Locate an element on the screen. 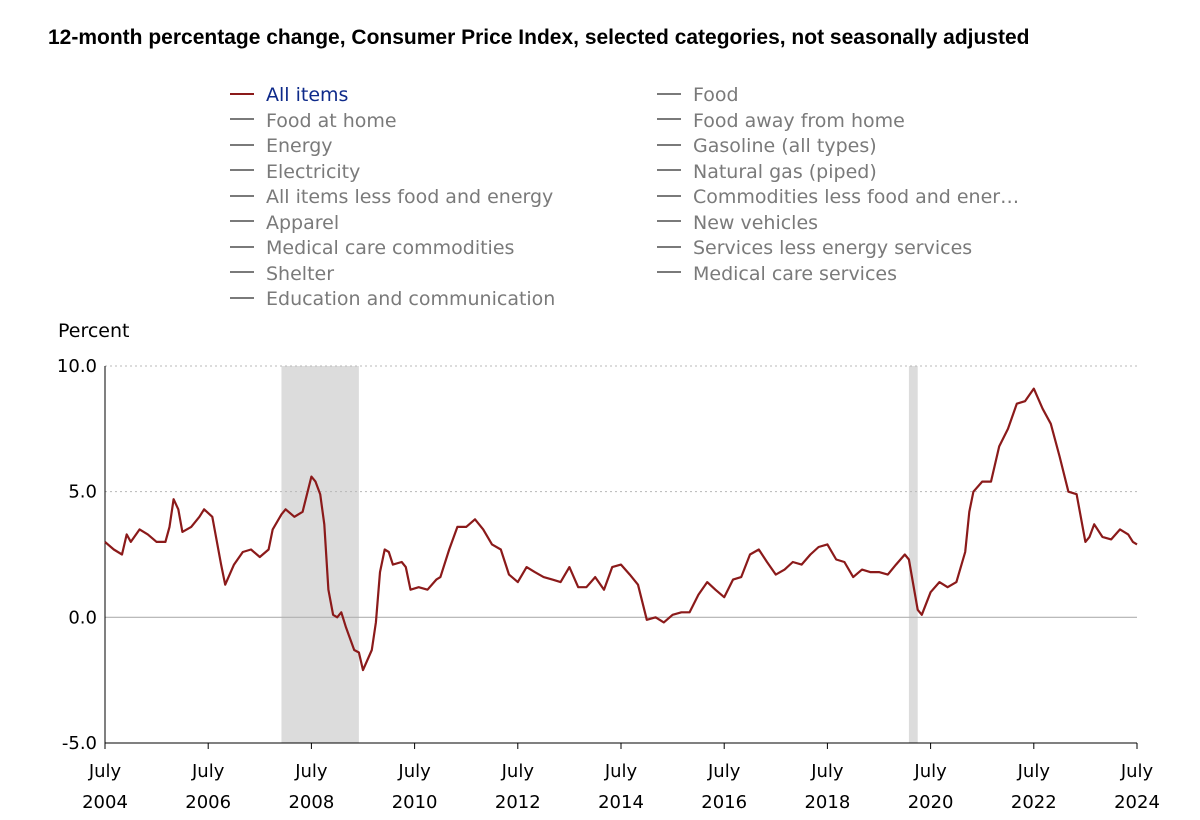 The width and height of the screenshot is (1200, 820). legend-item: New vehicles is located at coordinates (737, 223).